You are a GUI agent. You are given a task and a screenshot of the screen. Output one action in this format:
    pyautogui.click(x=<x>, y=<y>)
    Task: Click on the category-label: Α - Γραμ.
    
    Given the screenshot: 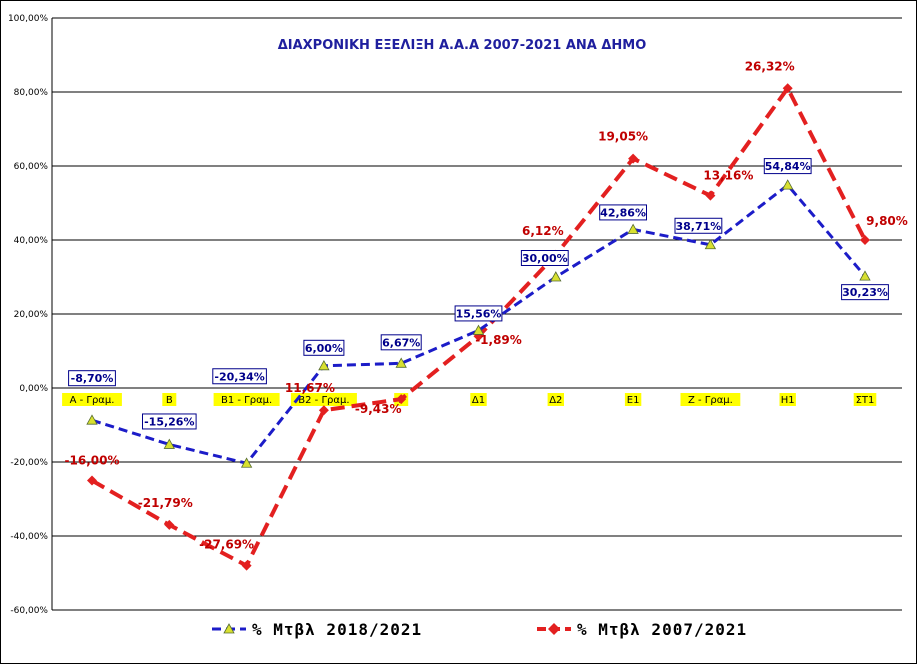 What is the action you would take?
    pyautogui.click(x=92, y=400)
    